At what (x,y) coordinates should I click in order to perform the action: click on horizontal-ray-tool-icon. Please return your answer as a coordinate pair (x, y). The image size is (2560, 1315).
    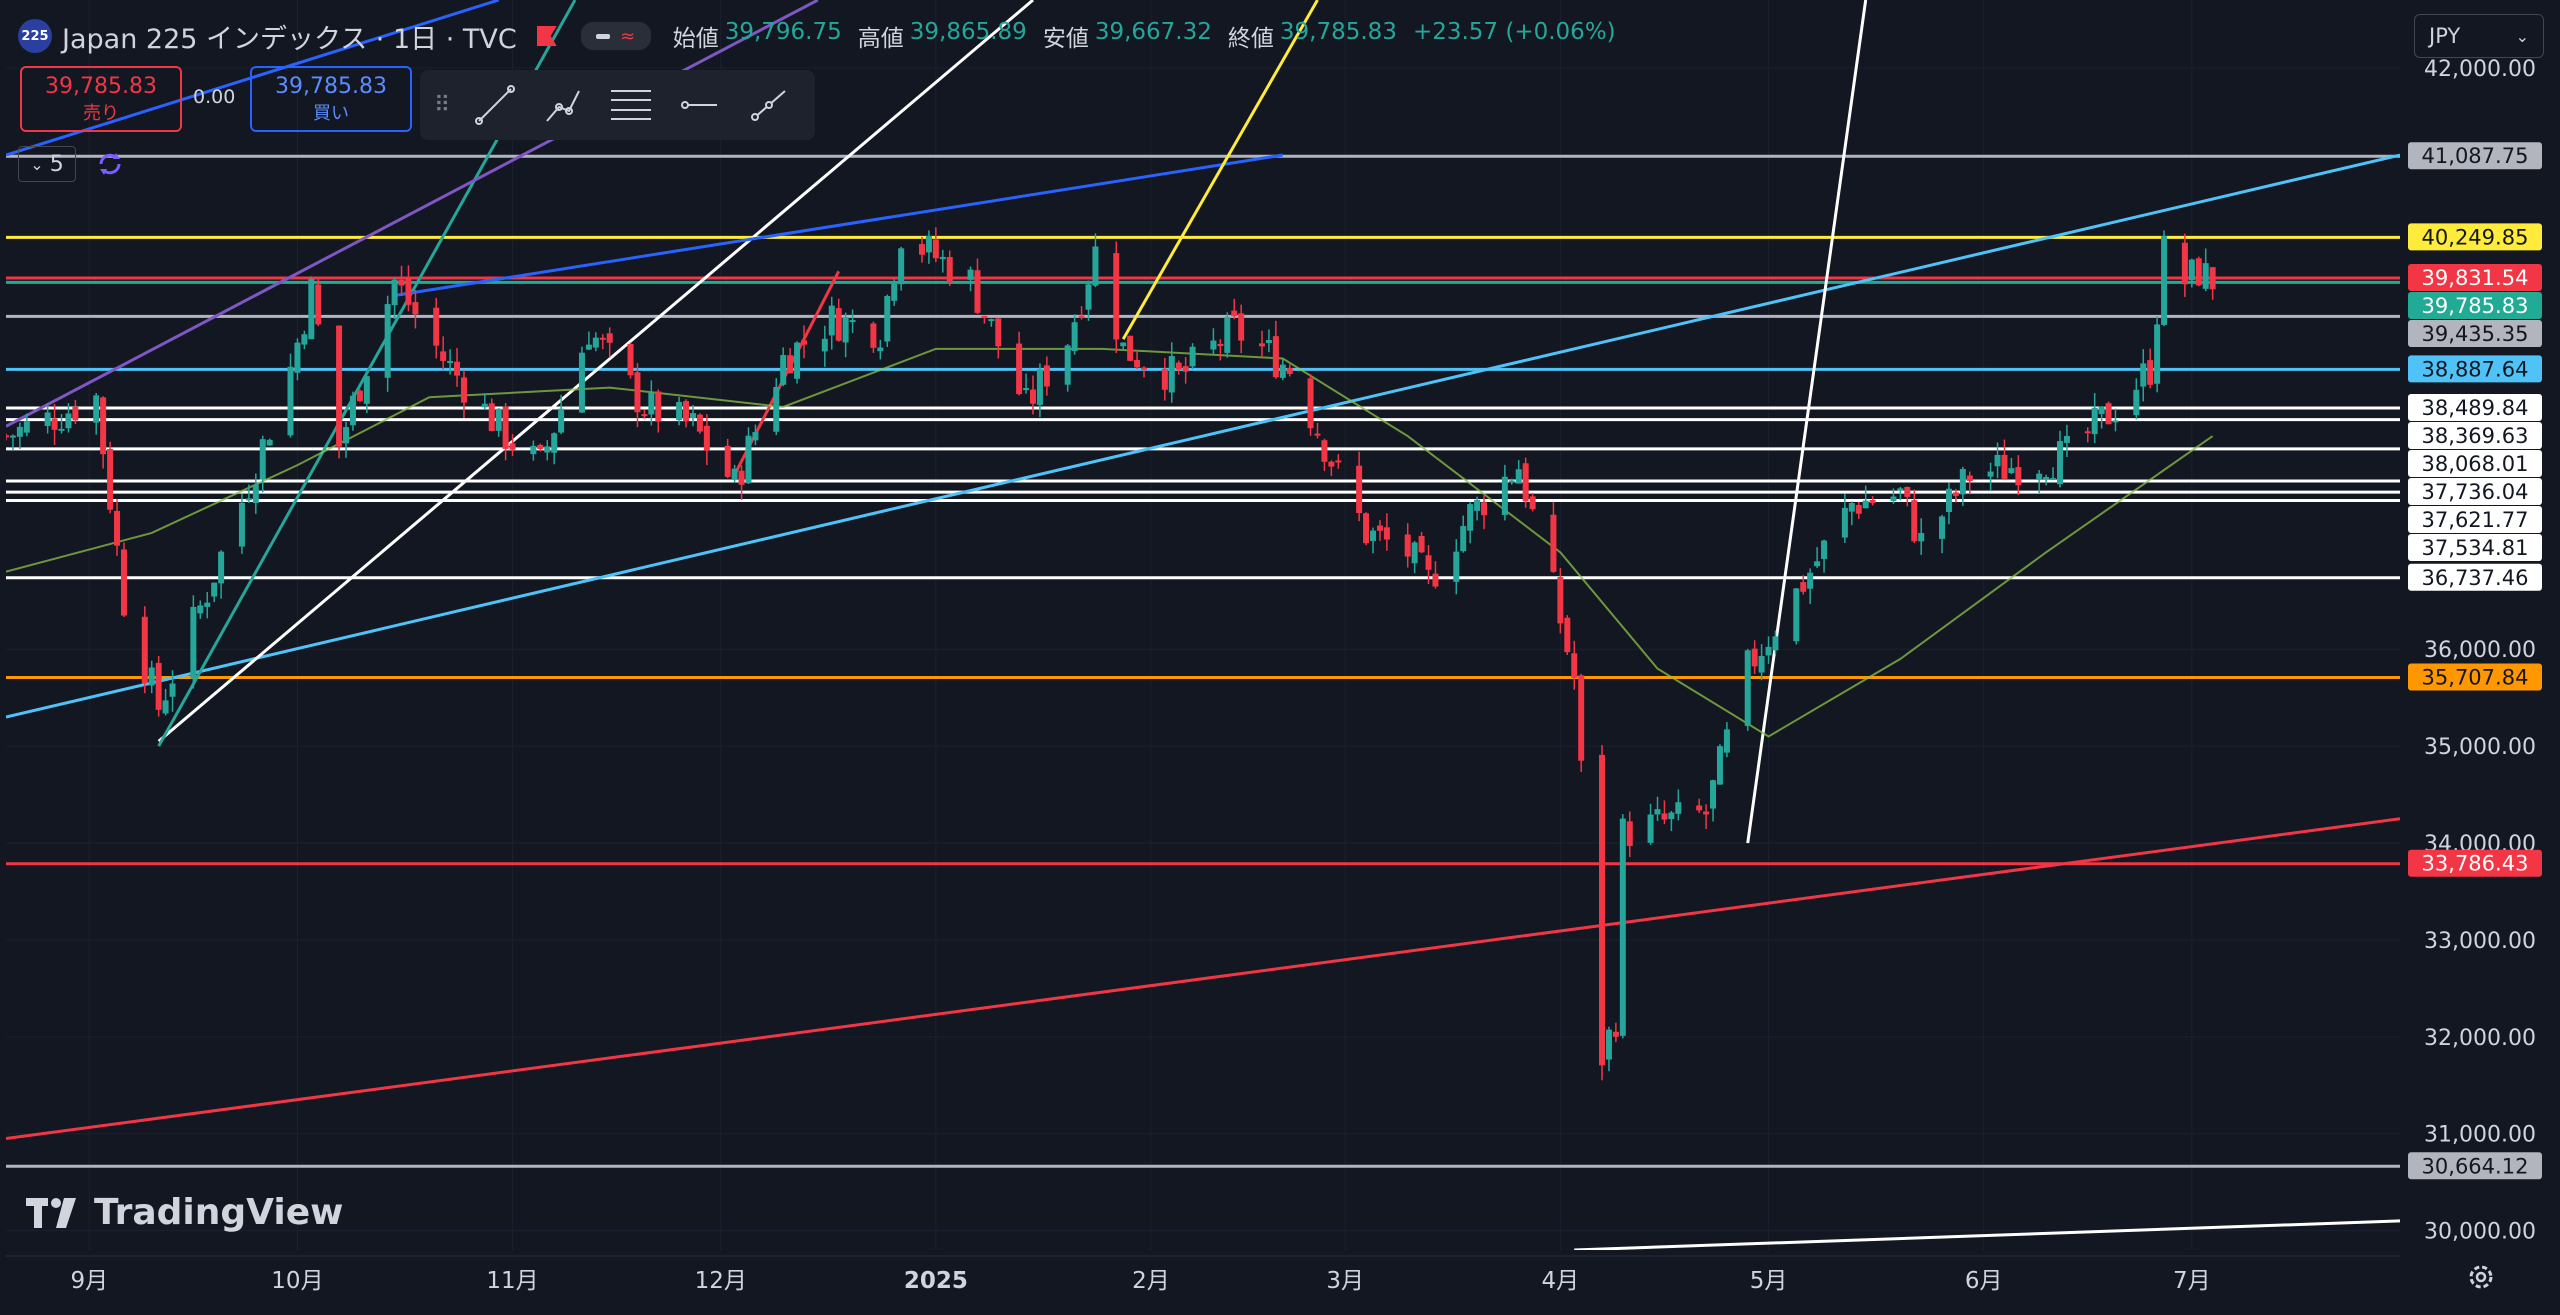
    Looking at the image, I should click on (699, 105).